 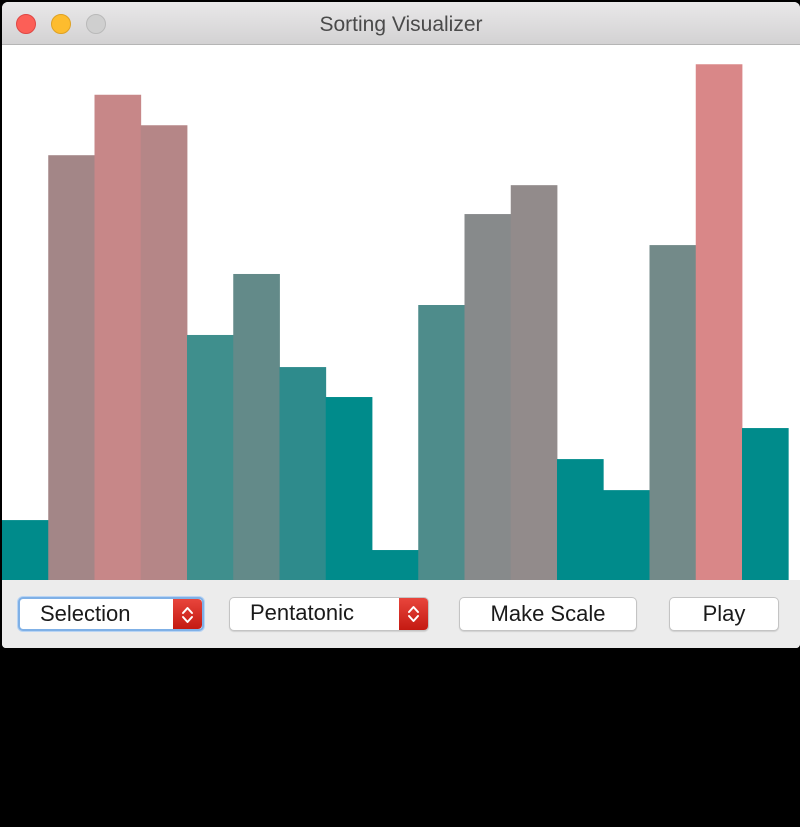 I want to click on maximize-window-button, so click(x=96, y=24).